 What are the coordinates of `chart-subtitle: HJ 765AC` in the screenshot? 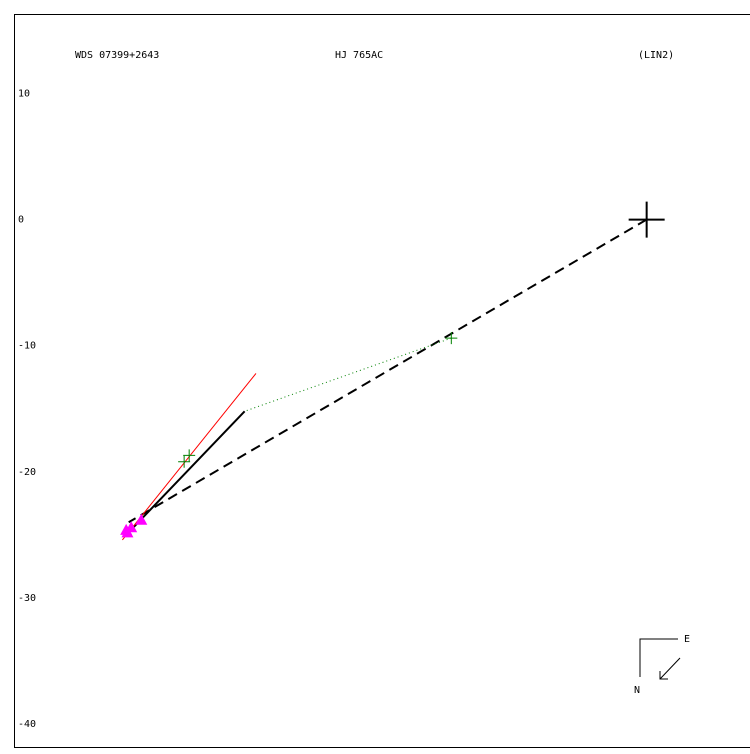 It's located at (359, 55).